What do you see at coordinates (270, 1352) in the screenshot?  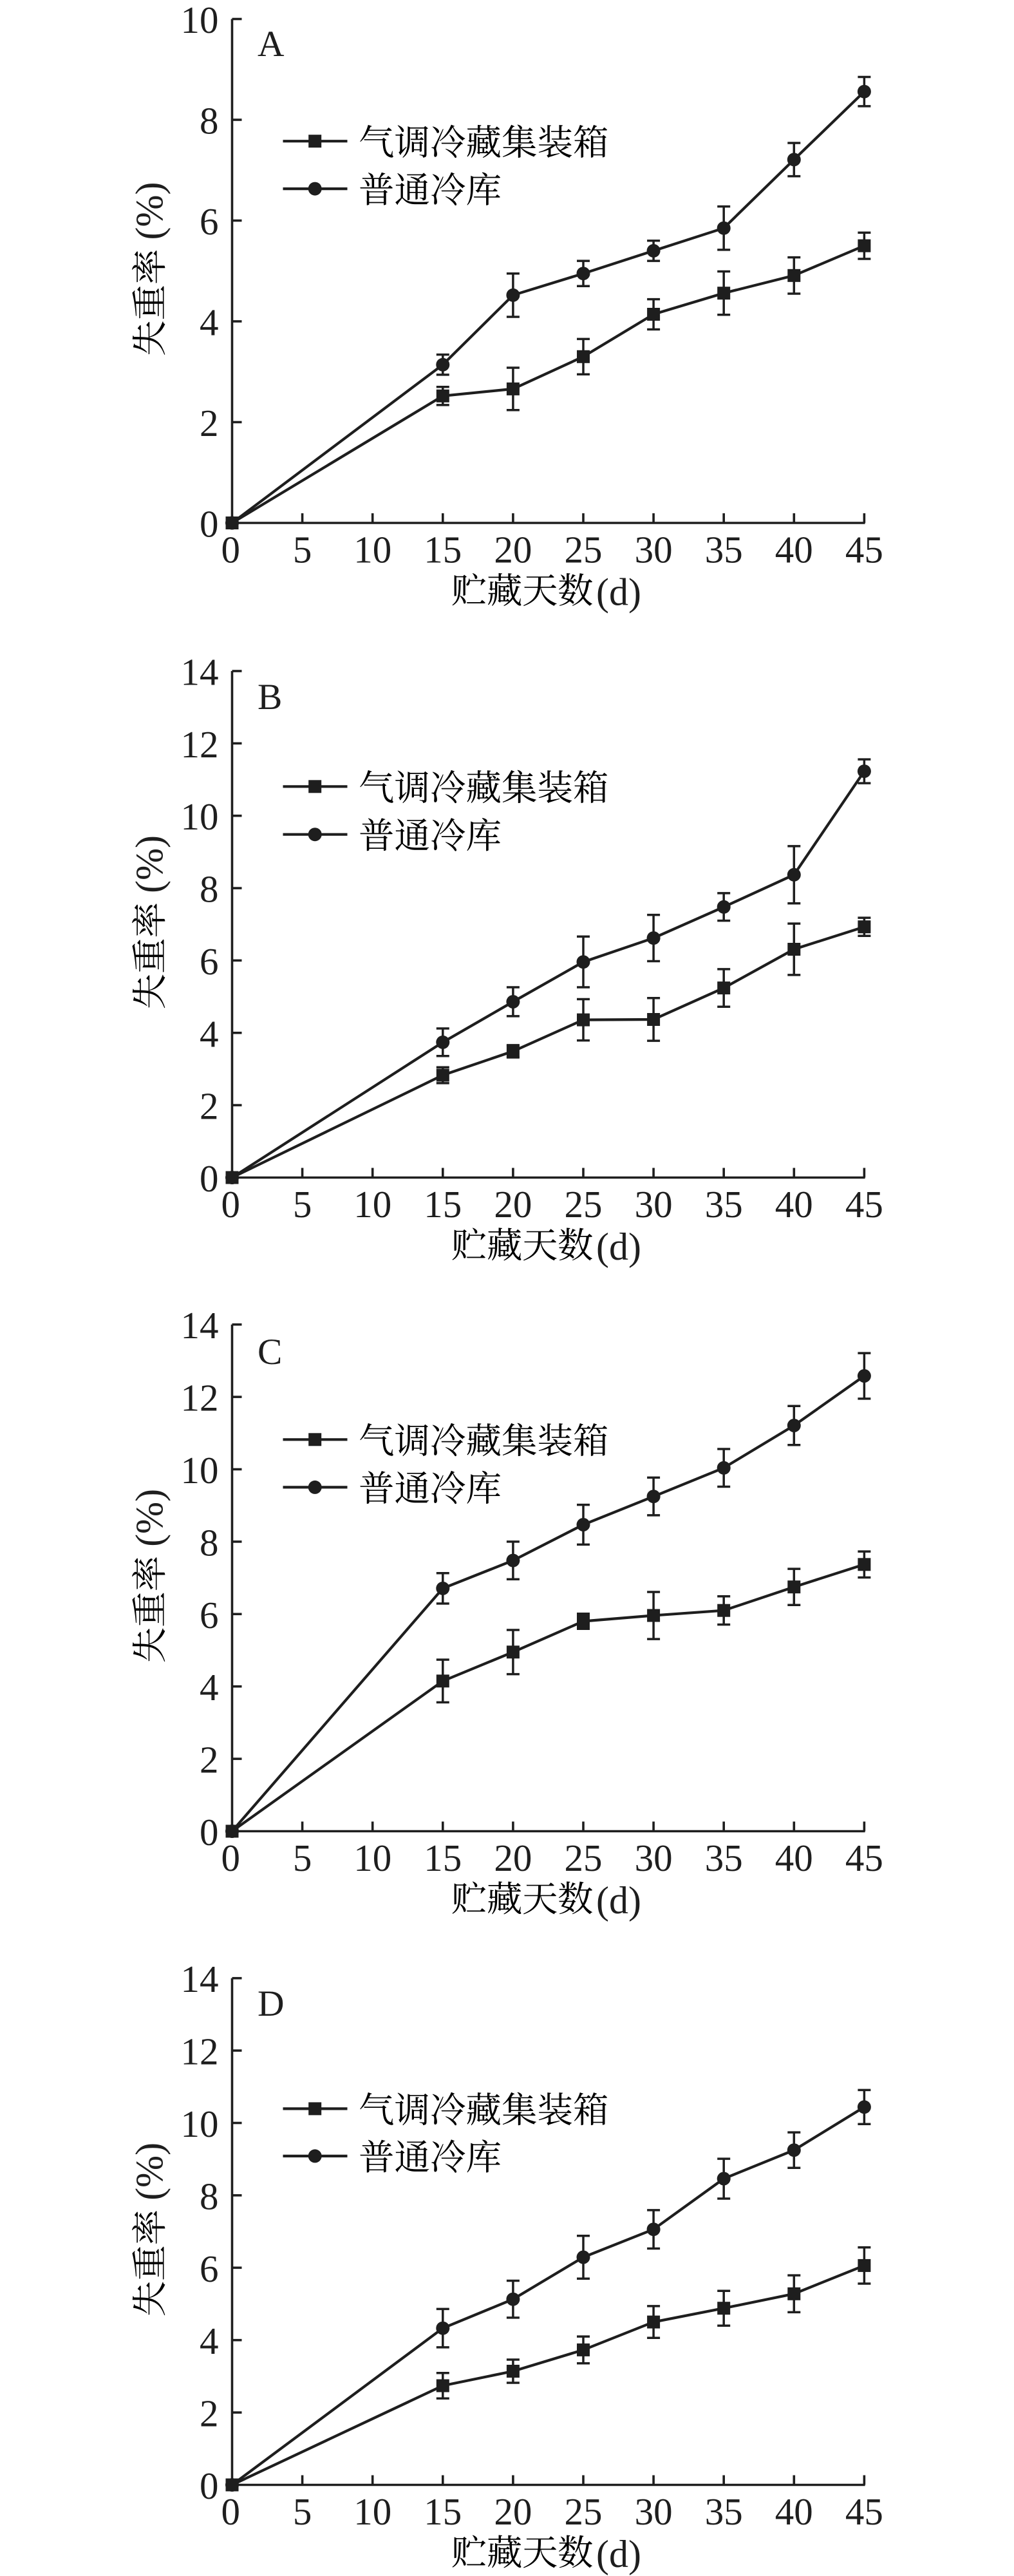 I see `svg-text: C` at bounding box center [270, 1352].